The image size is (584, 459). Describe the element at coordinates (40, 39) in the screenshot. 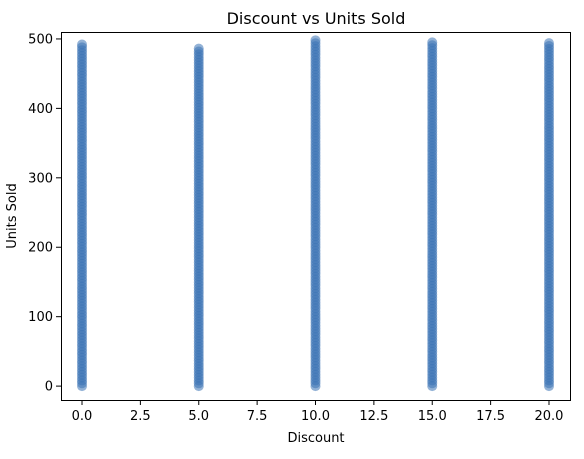

I see `y-tick-label: 500` at that location.